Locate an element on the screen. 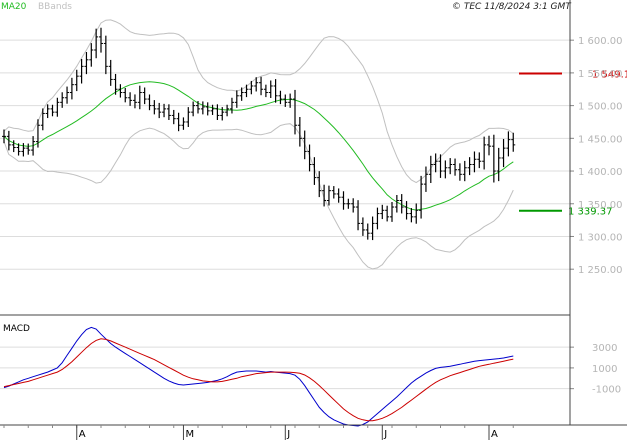  price-tick-label: 1 250.00 is located at coordinates (600, 270).